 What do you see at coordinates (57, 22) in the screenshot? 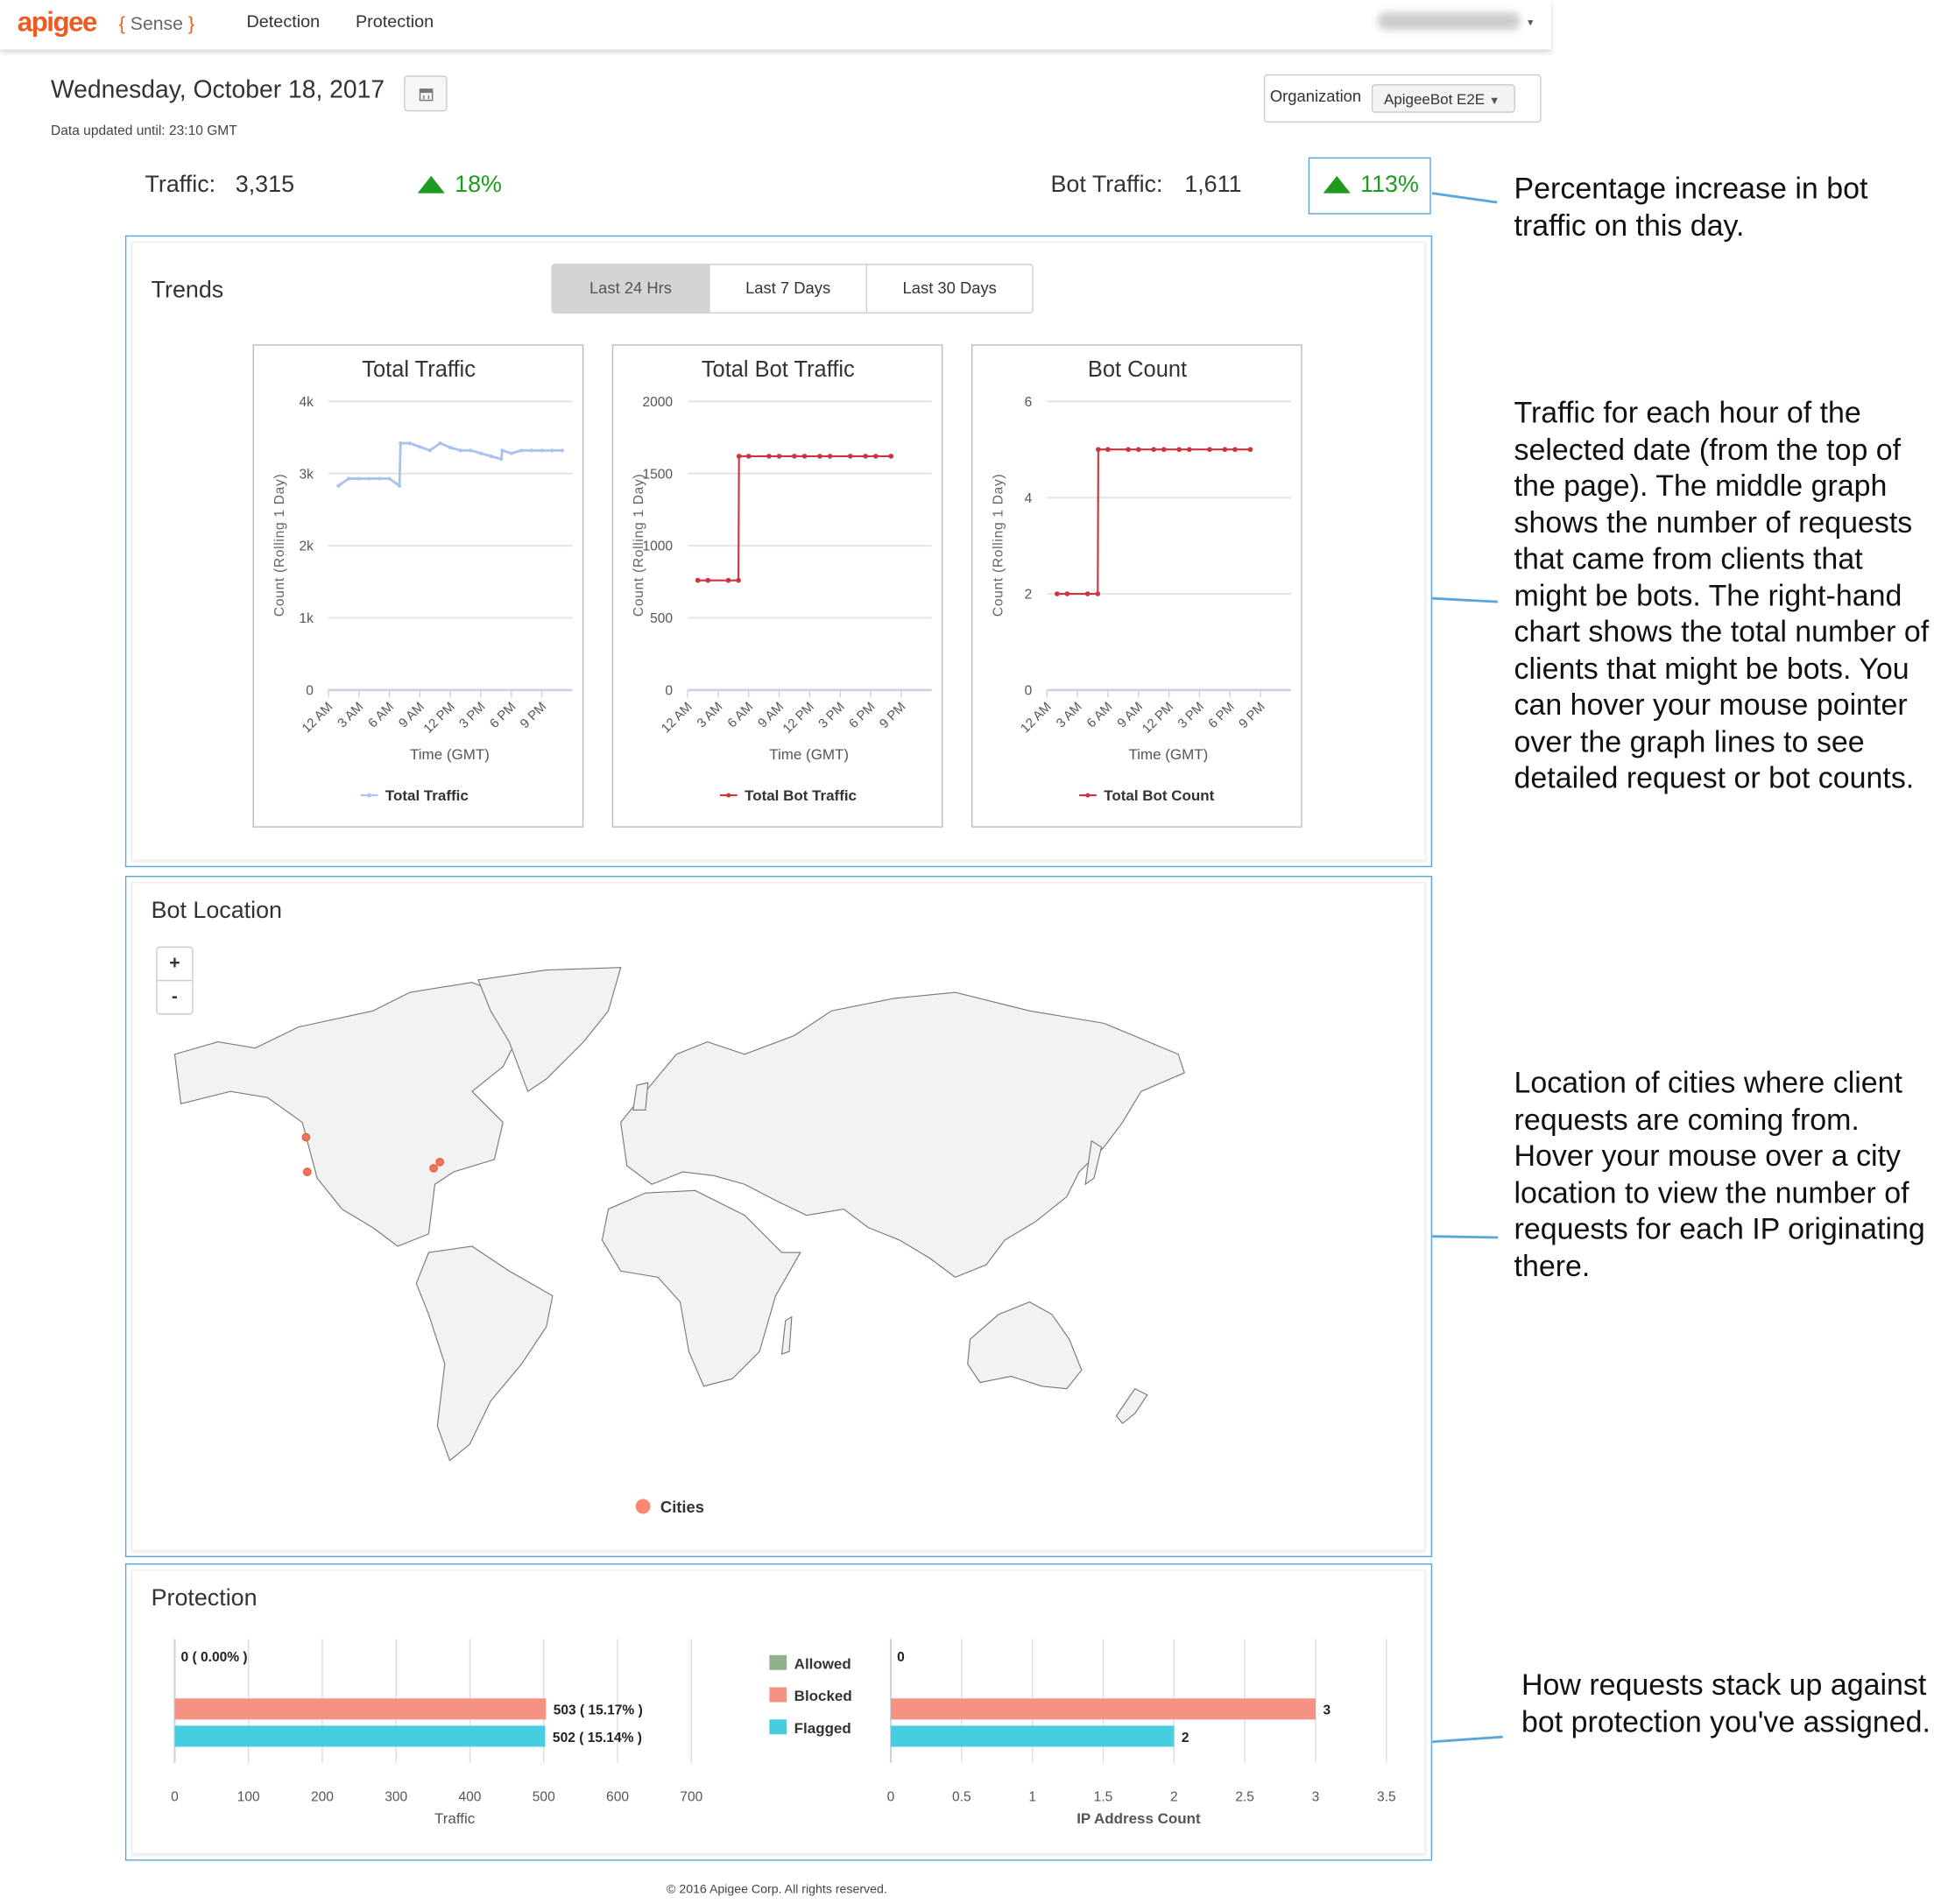
I see `apigee-logo: apigee` at bounding box center [57, 22].